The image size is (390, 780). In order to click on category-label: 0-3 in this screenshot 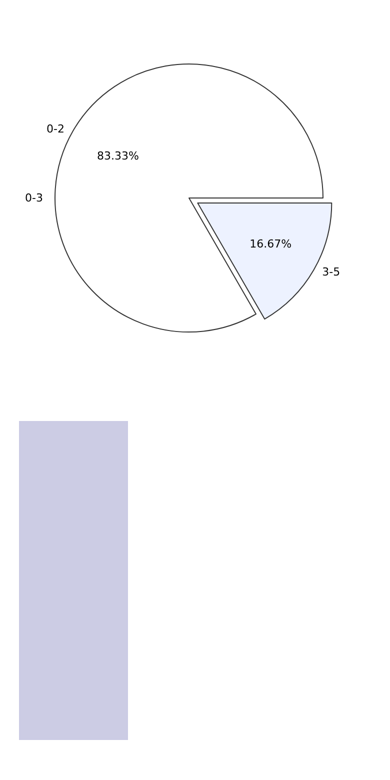, I will do `click(34, 198)`.